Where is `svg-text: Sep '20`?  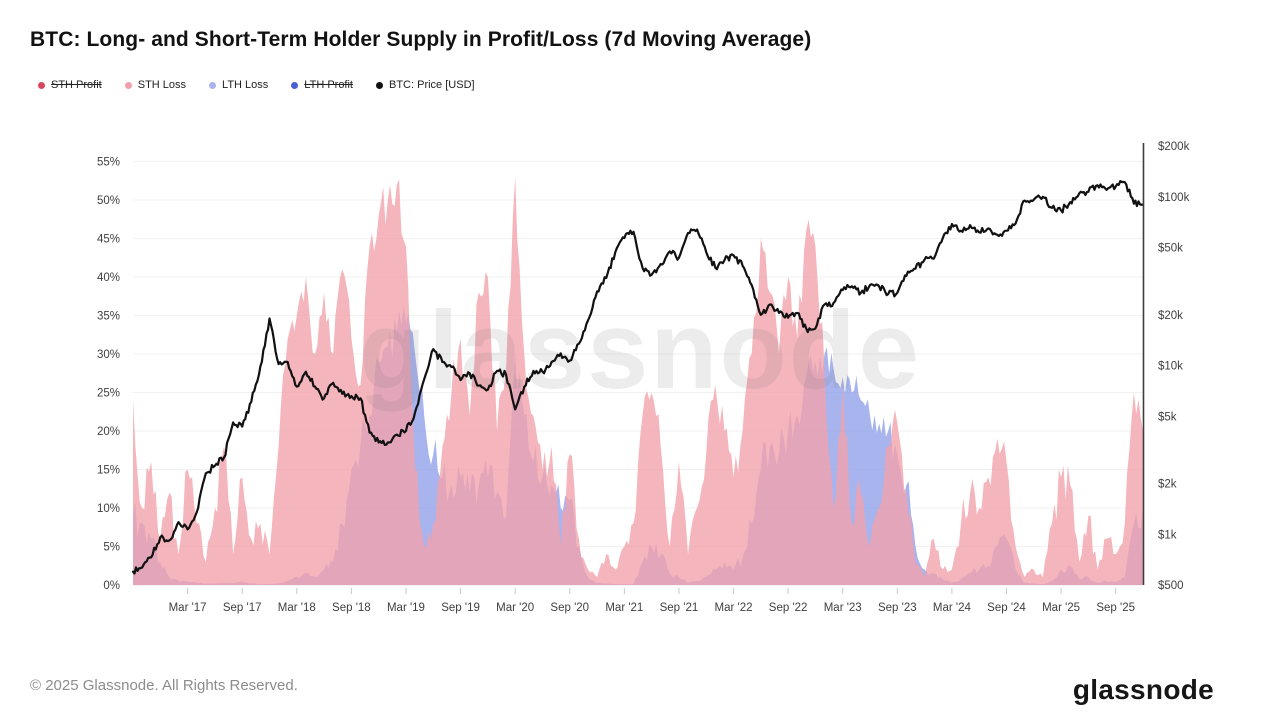 svg-text: Sep '20 is located at coordinates (569, 608).